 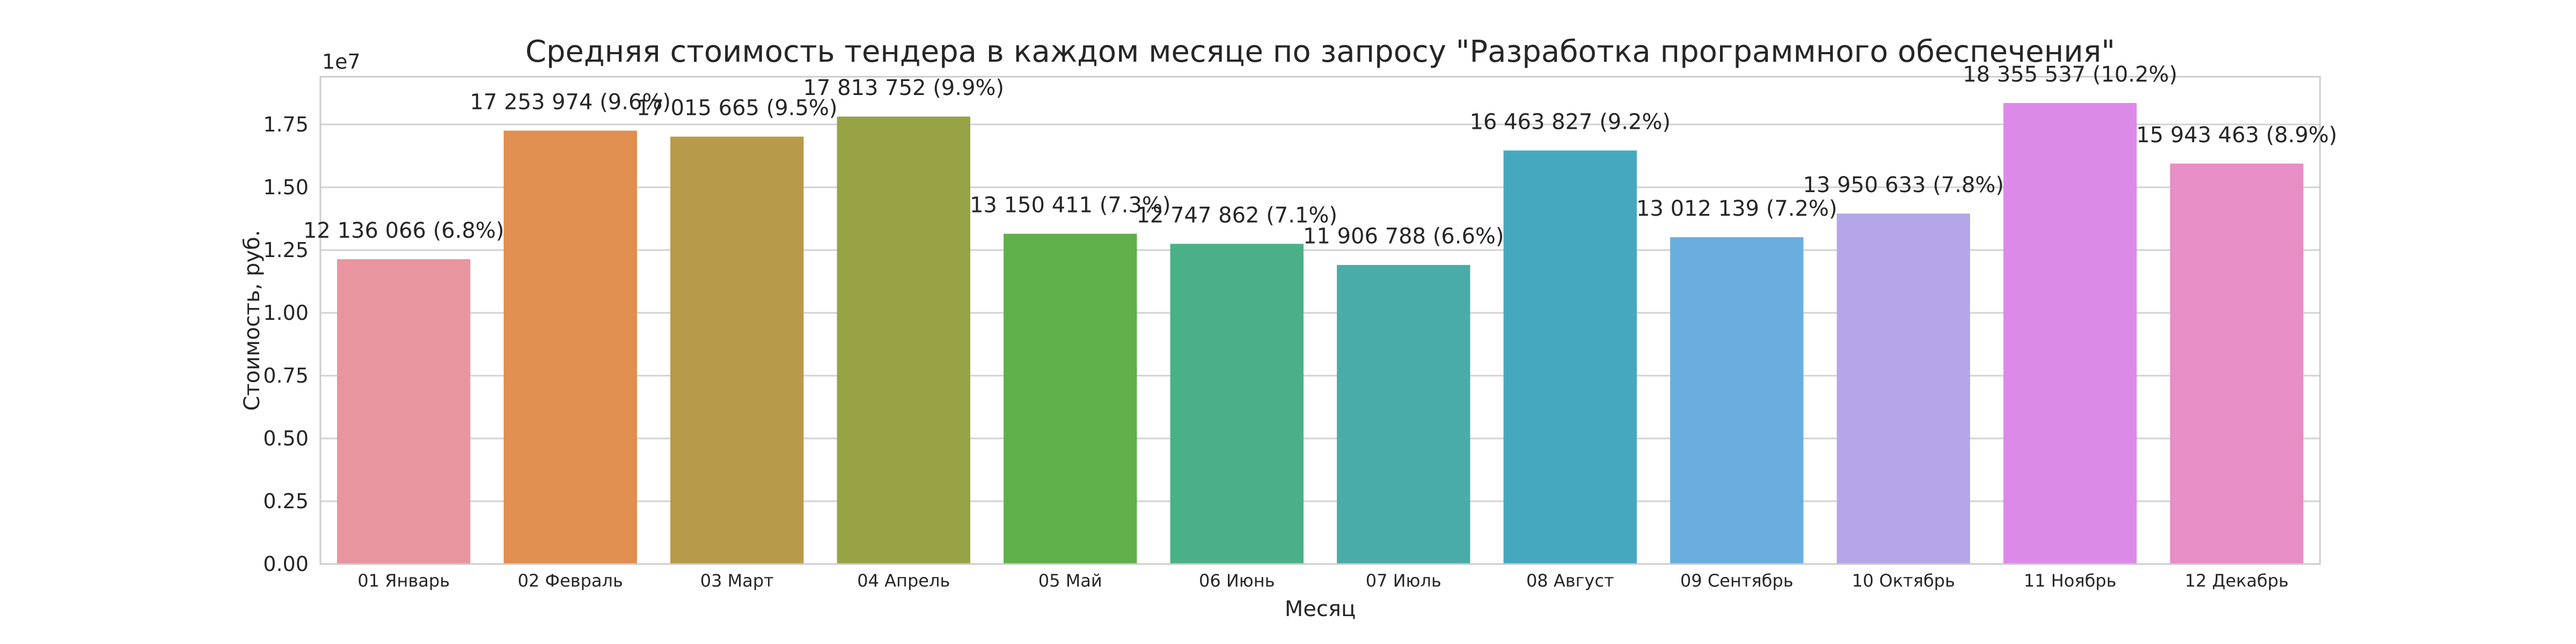 What do you see at coordinates (1320, 609) in the screenshot?
I see `x-axis-label: Месяц` at bounding box center [1320, 609].